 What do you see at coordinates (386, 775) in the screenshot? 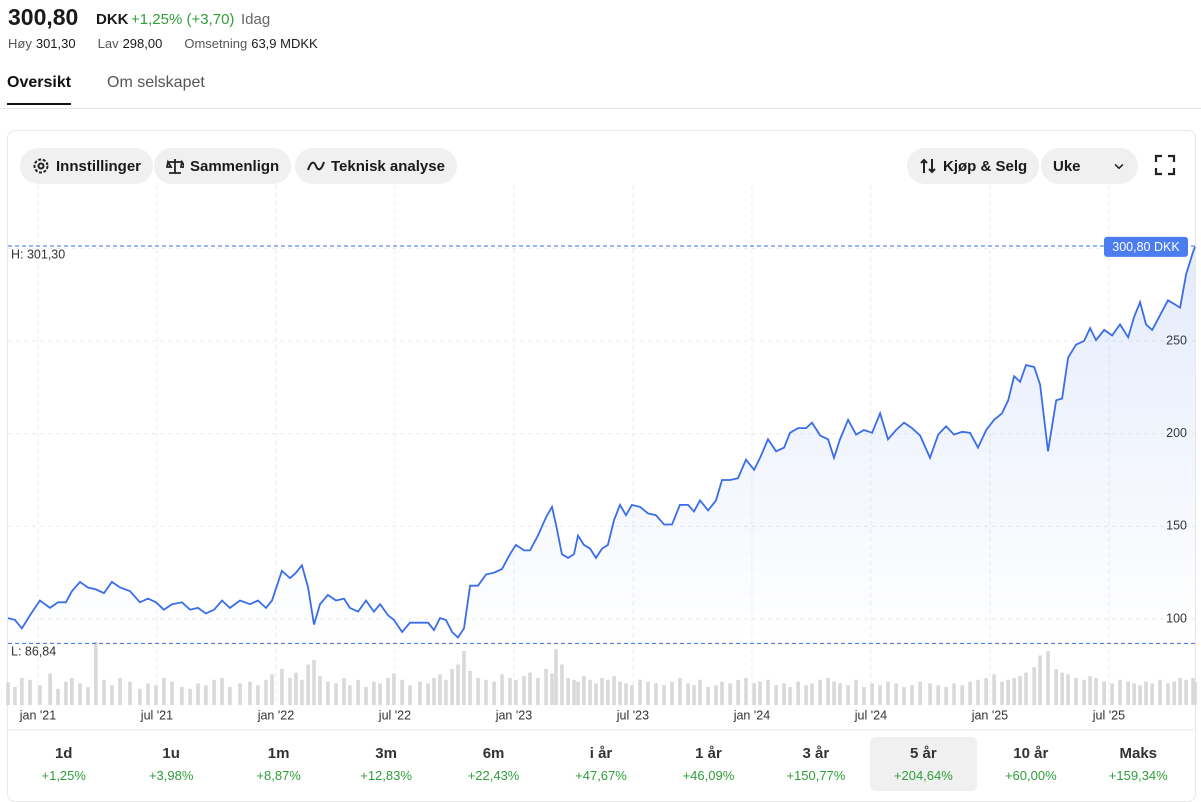
I see `period-change: +12,83%` at bounding box center [386, 775].